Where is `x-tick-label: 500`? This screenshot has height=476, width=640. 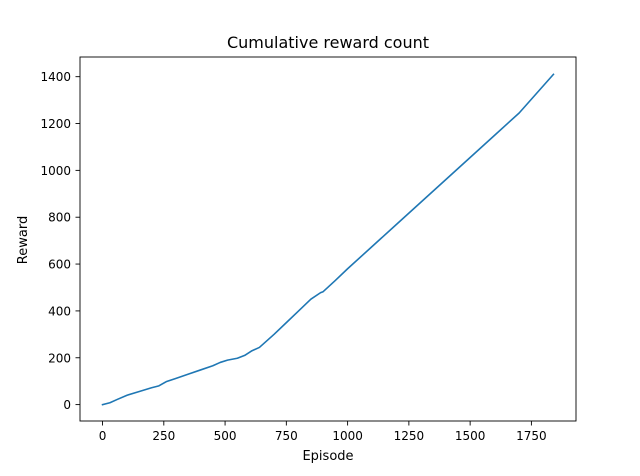
x-tick-label: 500 is located at coordinates (225, 436).